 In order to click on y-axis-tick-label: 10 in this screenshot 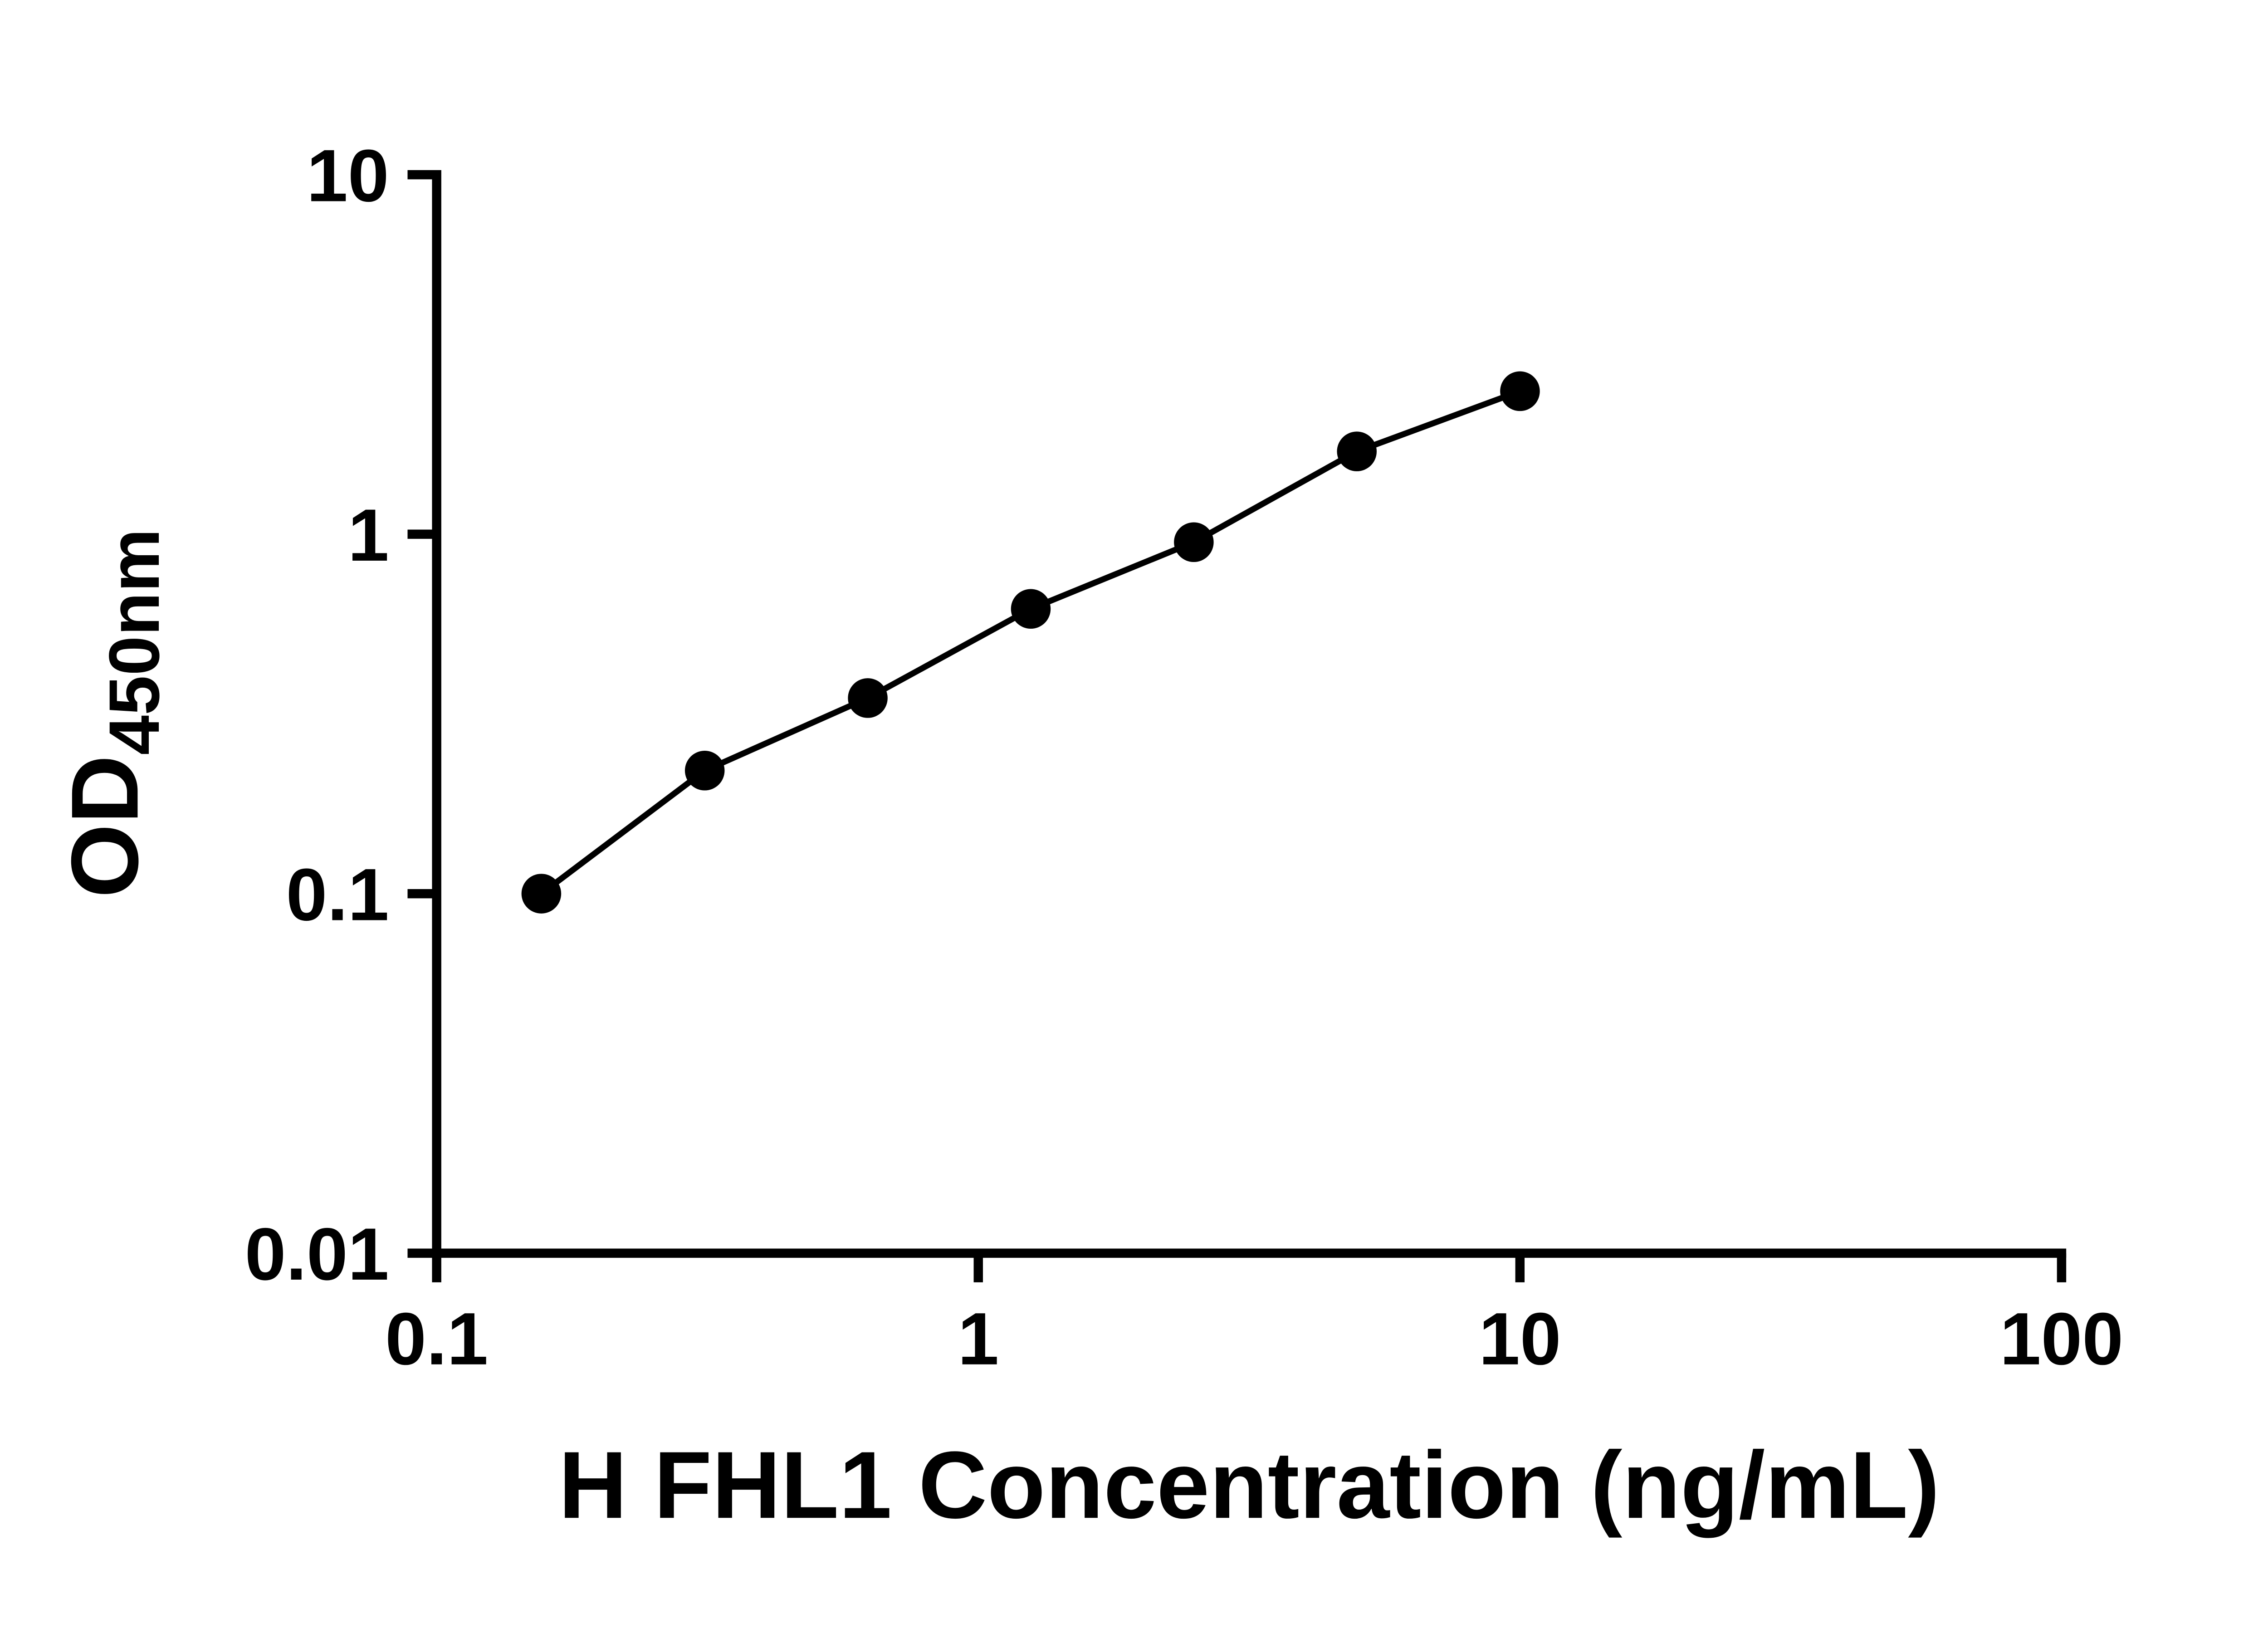, I will do `click(348, 175)`.